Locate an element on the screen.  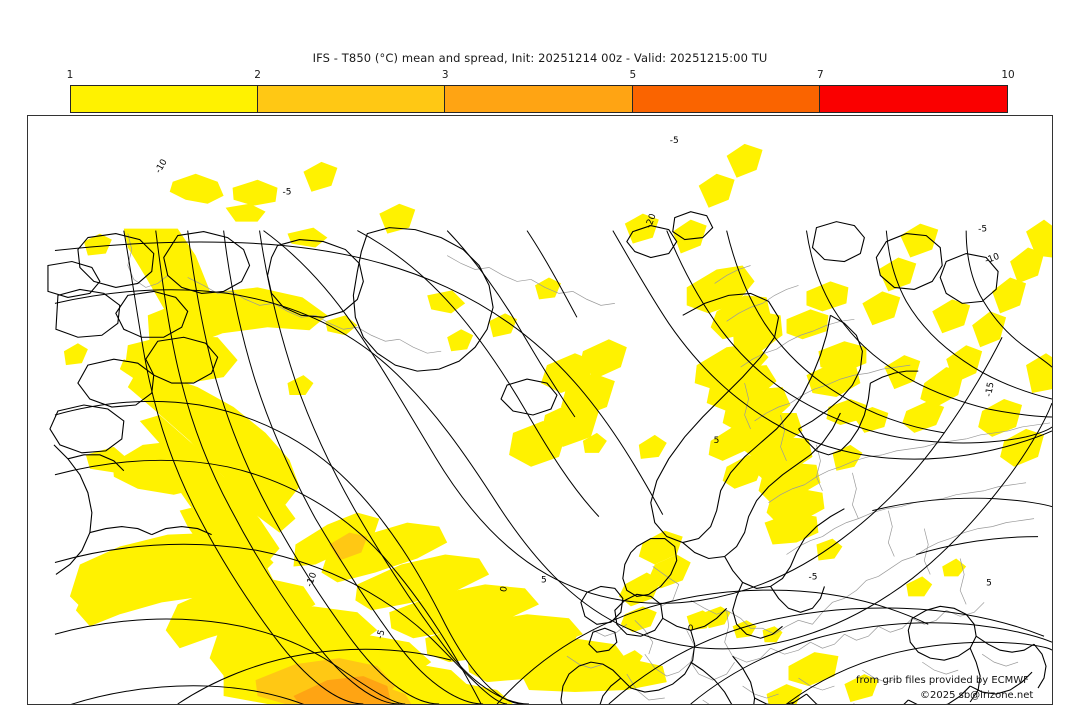
colorbar-tick-labels: 1 2 3 5 7 10 is located at coordinates (540, 75).